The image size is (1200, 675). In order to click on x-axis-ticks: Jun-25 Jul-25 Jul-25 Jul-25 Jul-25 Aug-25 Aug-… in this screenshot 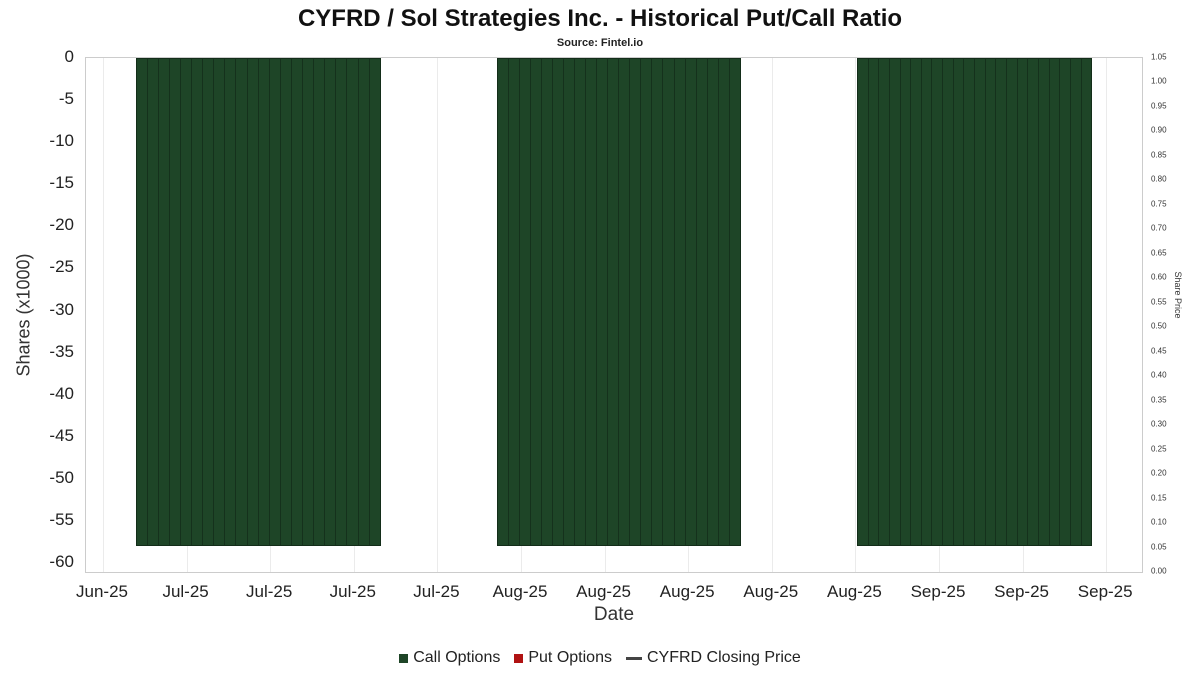, I will do `click(609, 591)`.